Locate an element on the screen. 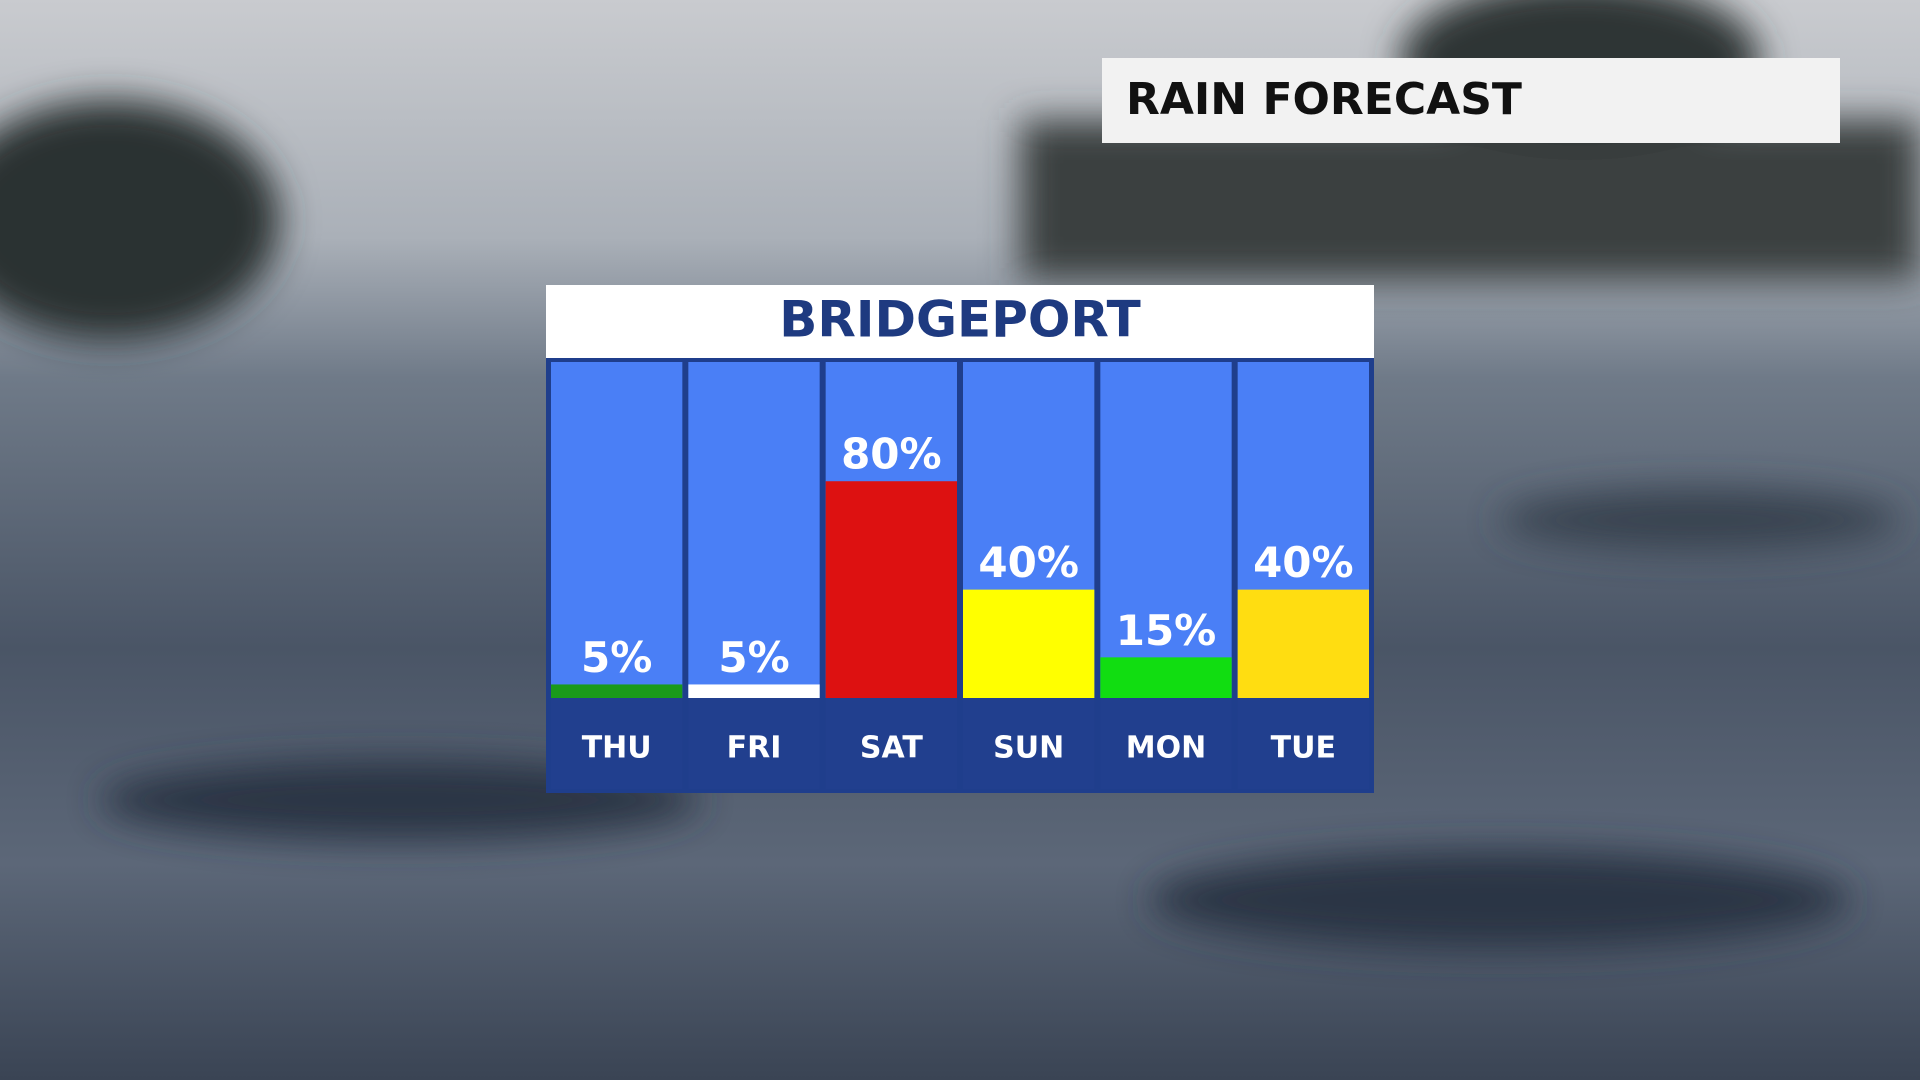 Image resolution: width=1920 pixels, height=1080 pixels. x-tick-label: SAT is located at coordinates (891, 748).